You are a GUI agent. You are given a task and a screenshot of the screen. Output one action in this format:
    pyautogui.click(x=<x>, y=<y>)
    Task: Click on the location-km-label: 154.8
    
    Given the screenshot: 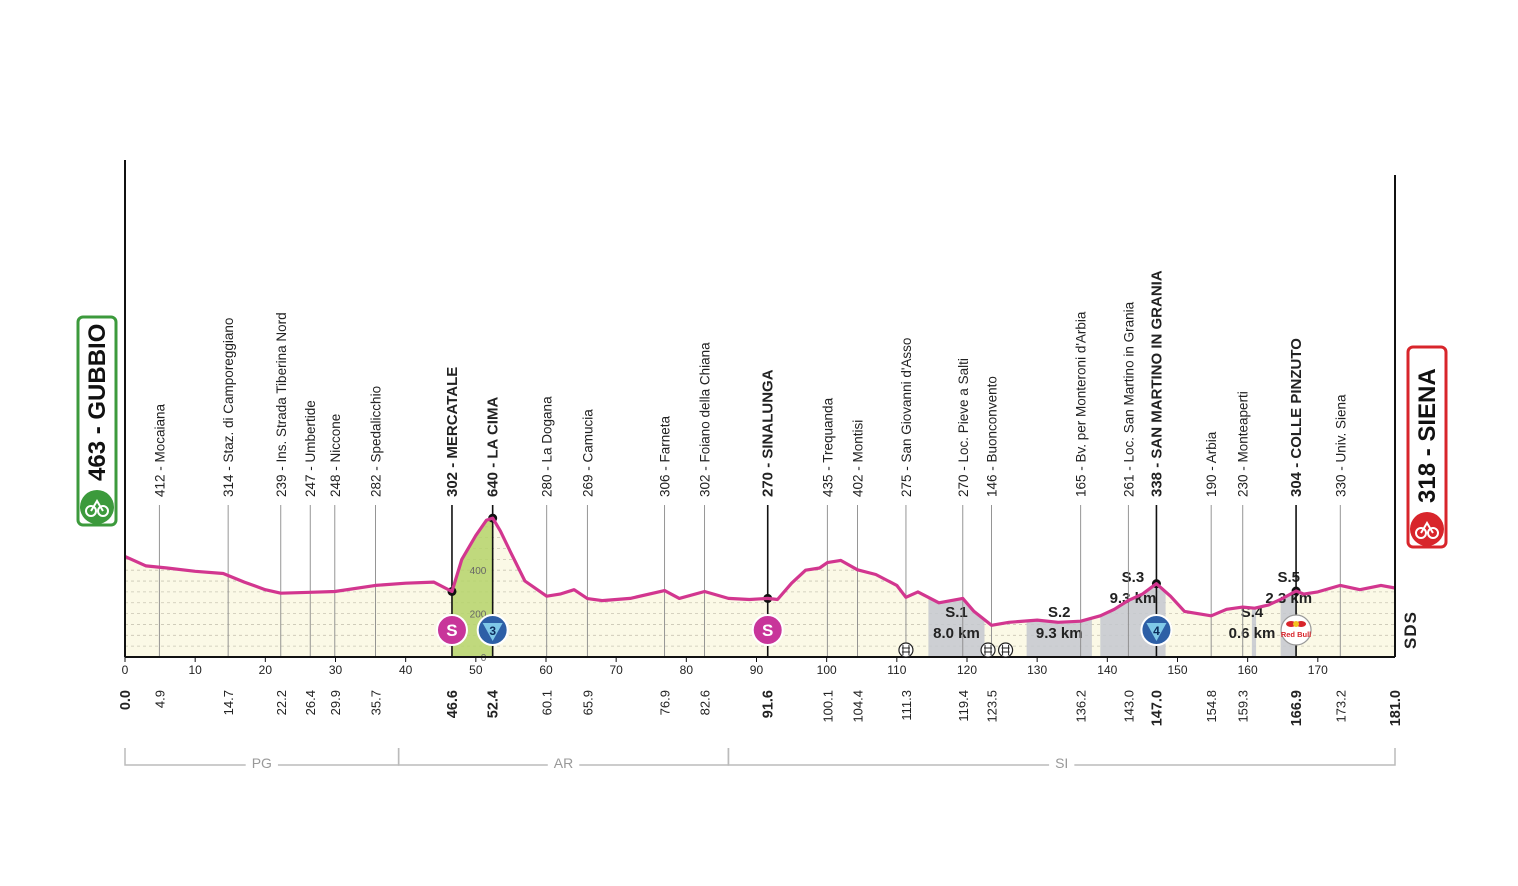 What is the action you would take?
    pyautogui.click(x=1211, y=706)
    